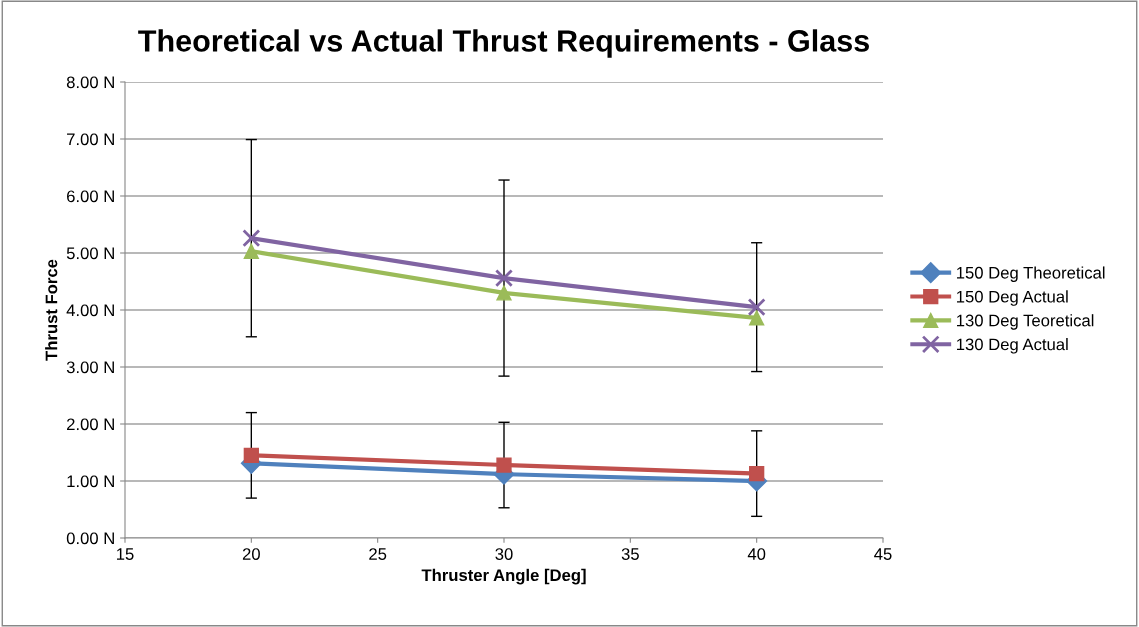  What do you see at coordinates (51, 310) in the screenshot?
I see `y-axis-title: Thrust Force` at bounding box center [51, 310].